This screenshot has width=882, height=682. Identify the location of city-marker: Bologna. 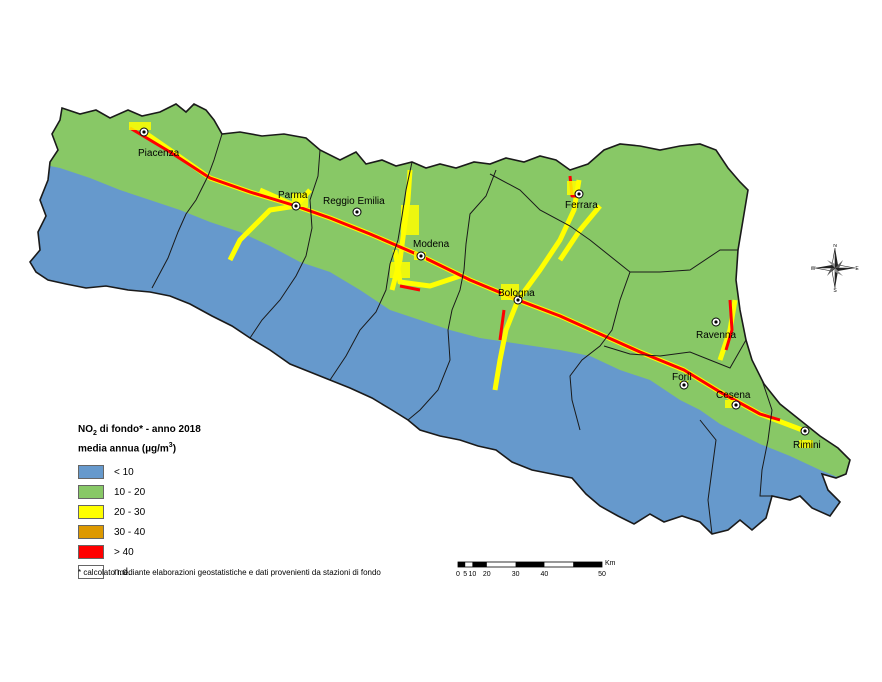
(516, 296).